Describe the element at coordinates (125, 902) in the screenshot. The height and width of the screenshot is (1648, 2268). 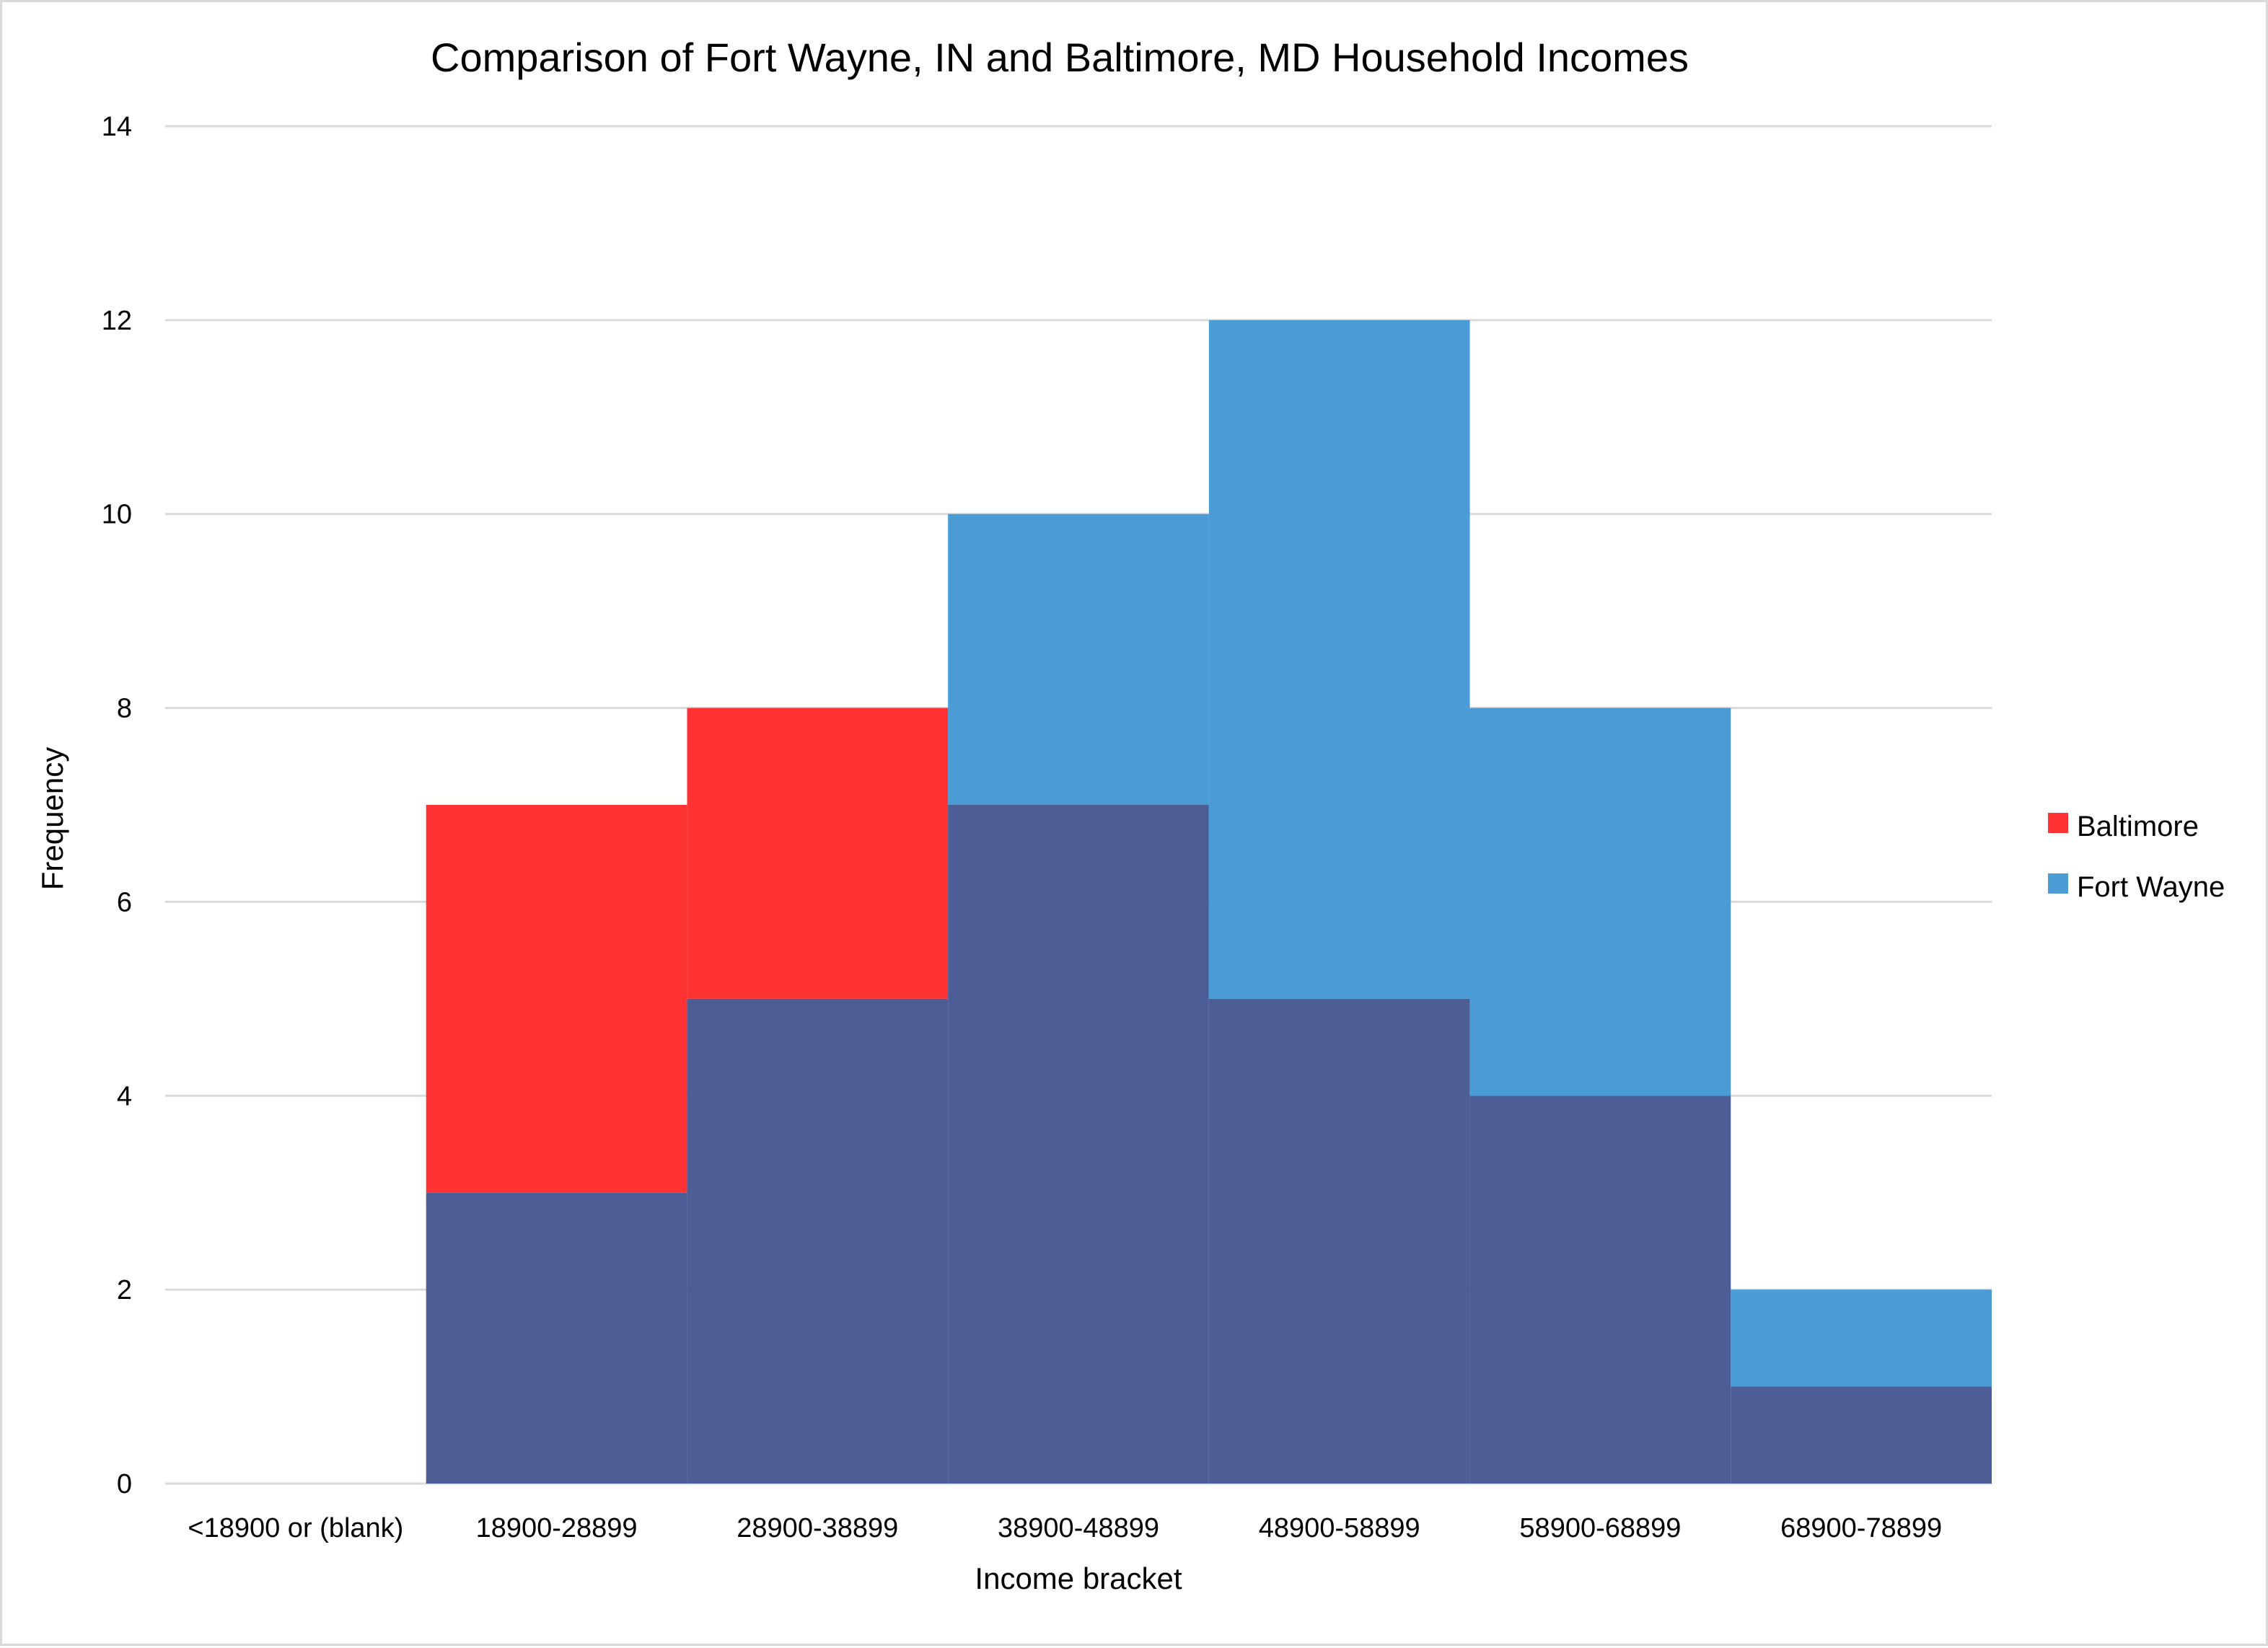
I see `y-tick-6: 6` at that location.